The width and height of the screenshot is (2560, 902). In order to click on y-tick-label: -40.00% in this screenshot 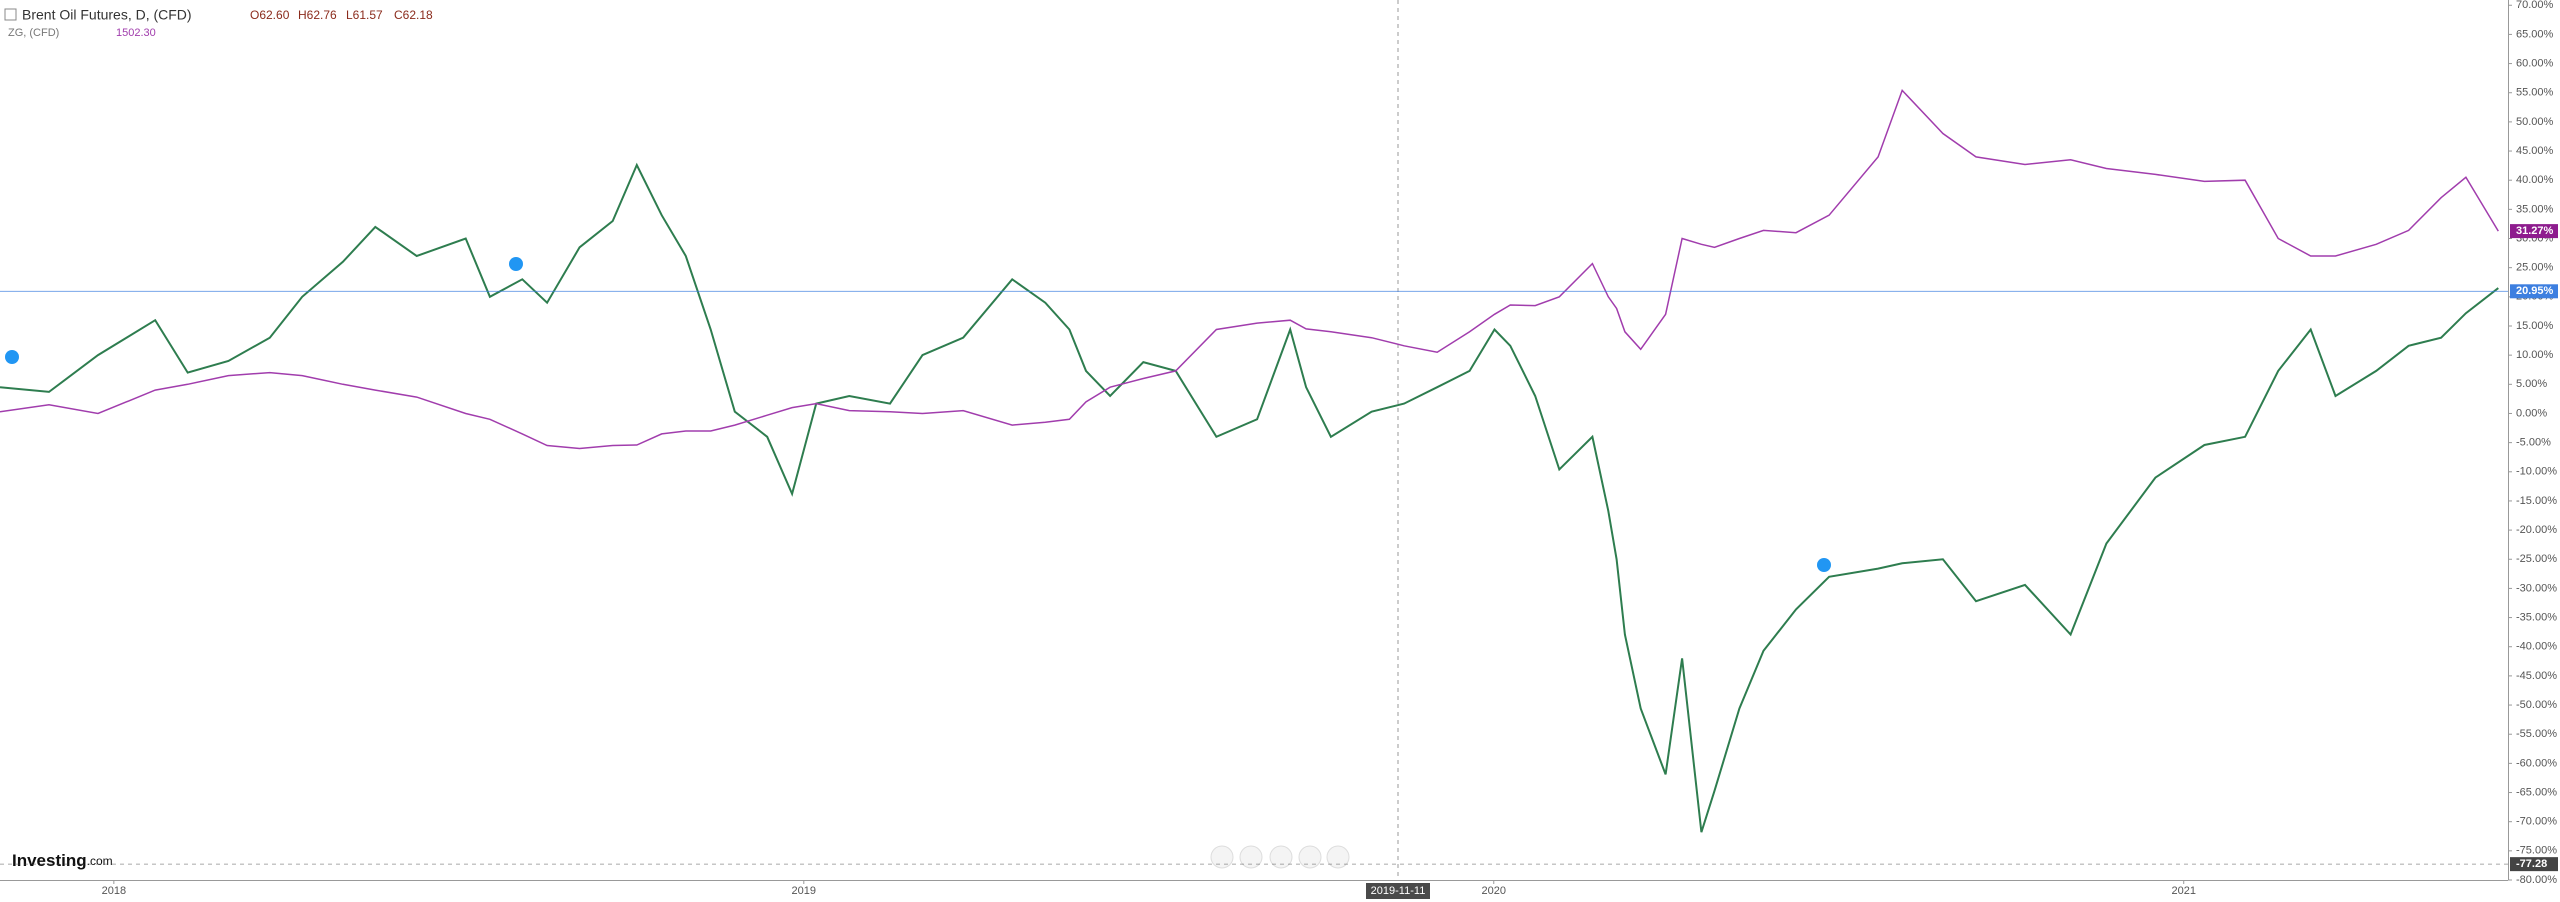, I will do `click(2536, 647)`.